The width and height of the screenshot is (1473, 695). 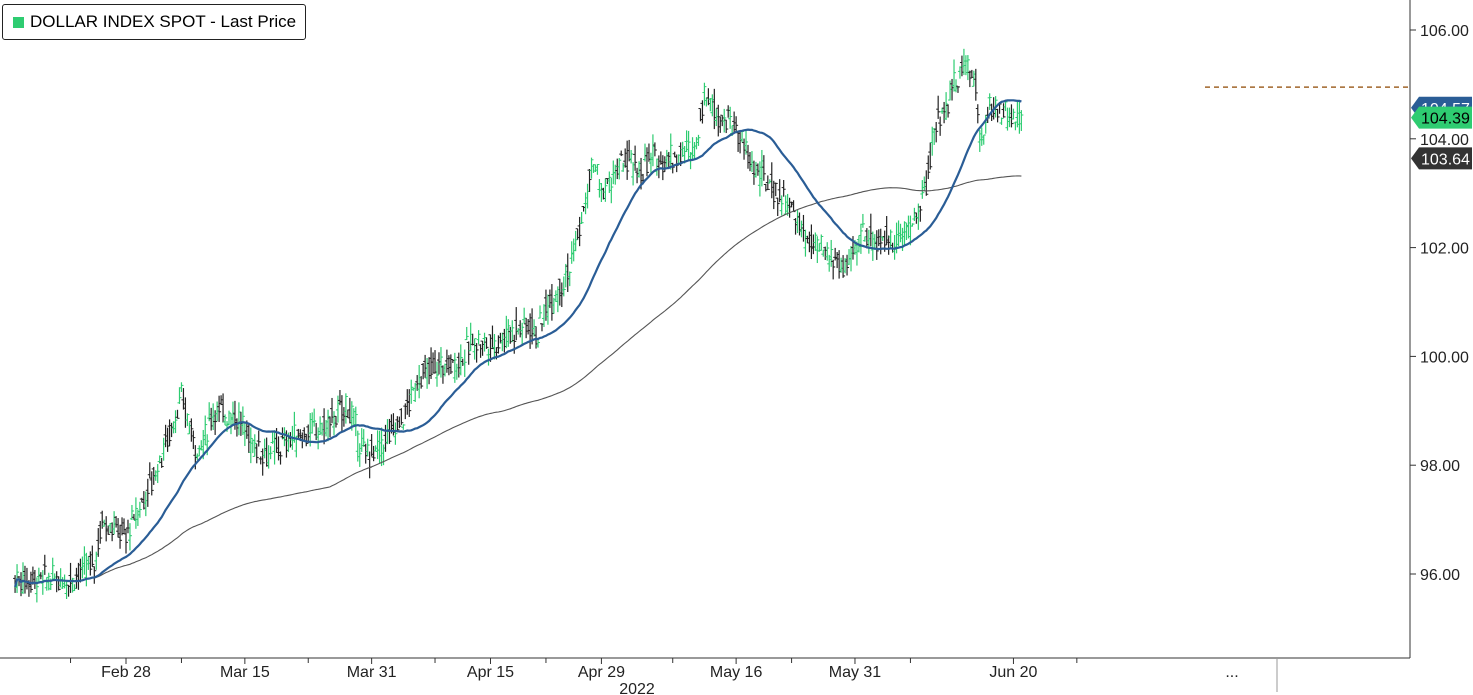 I want to click on ma-long-label-box, so click(x=1441, y=158).